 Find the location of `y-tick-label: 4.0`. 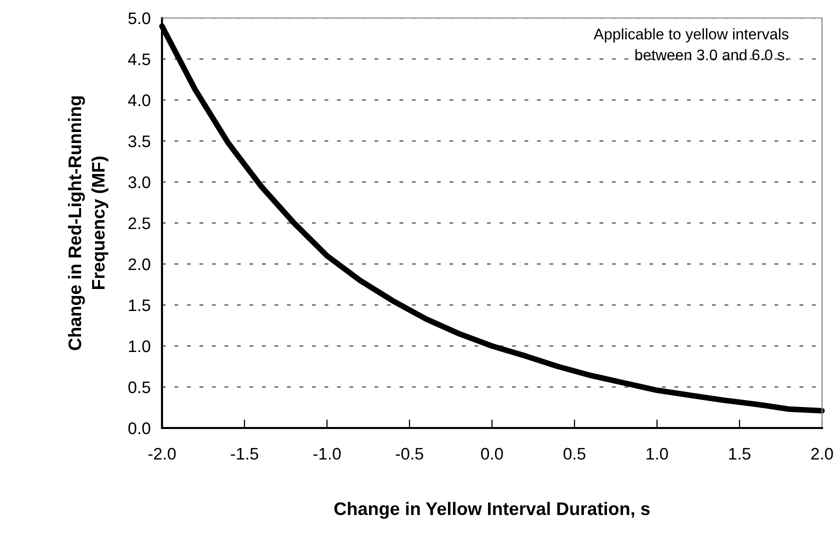

y-tick-label: 4.0 is located at coordinates (139, 100).